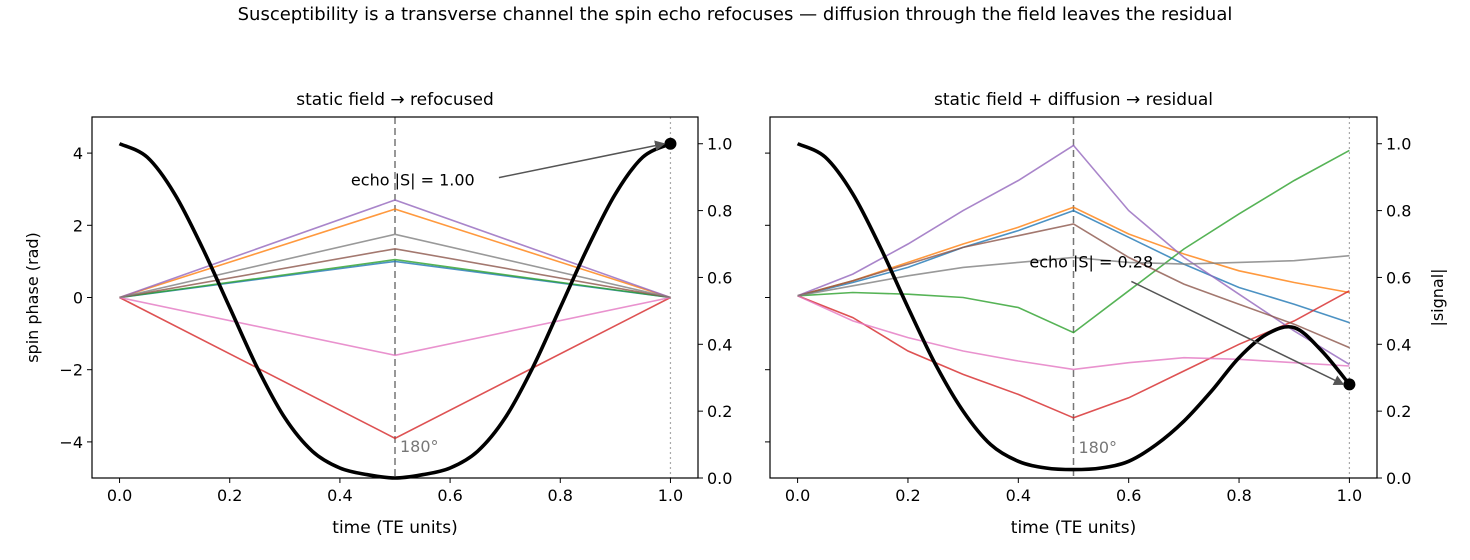 Image resolution: width=1470 pixels, height=560 pixels. I want to click on y-tick-label: 0, so click(78, 298).